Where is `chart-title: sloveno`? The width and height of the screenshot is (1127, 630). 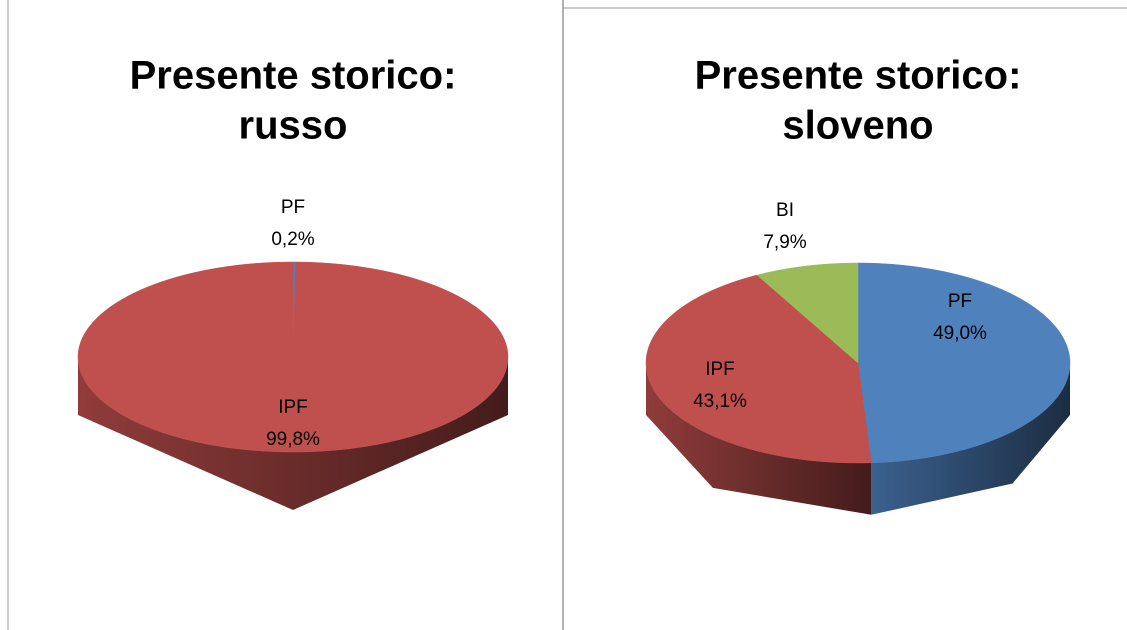 chart-title: sloveno is located at coordinates (857, 126).